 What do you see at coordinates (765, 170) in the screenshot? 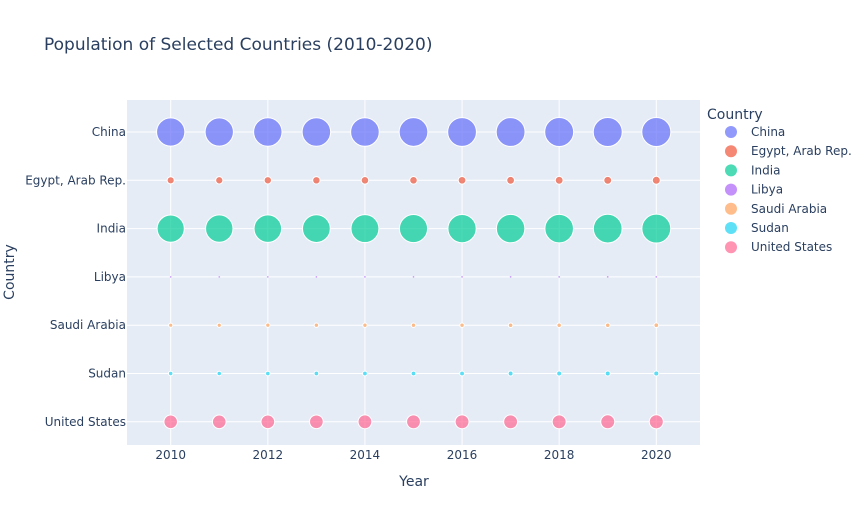
I see `legend-label: India` at bounding box center [765, 170].